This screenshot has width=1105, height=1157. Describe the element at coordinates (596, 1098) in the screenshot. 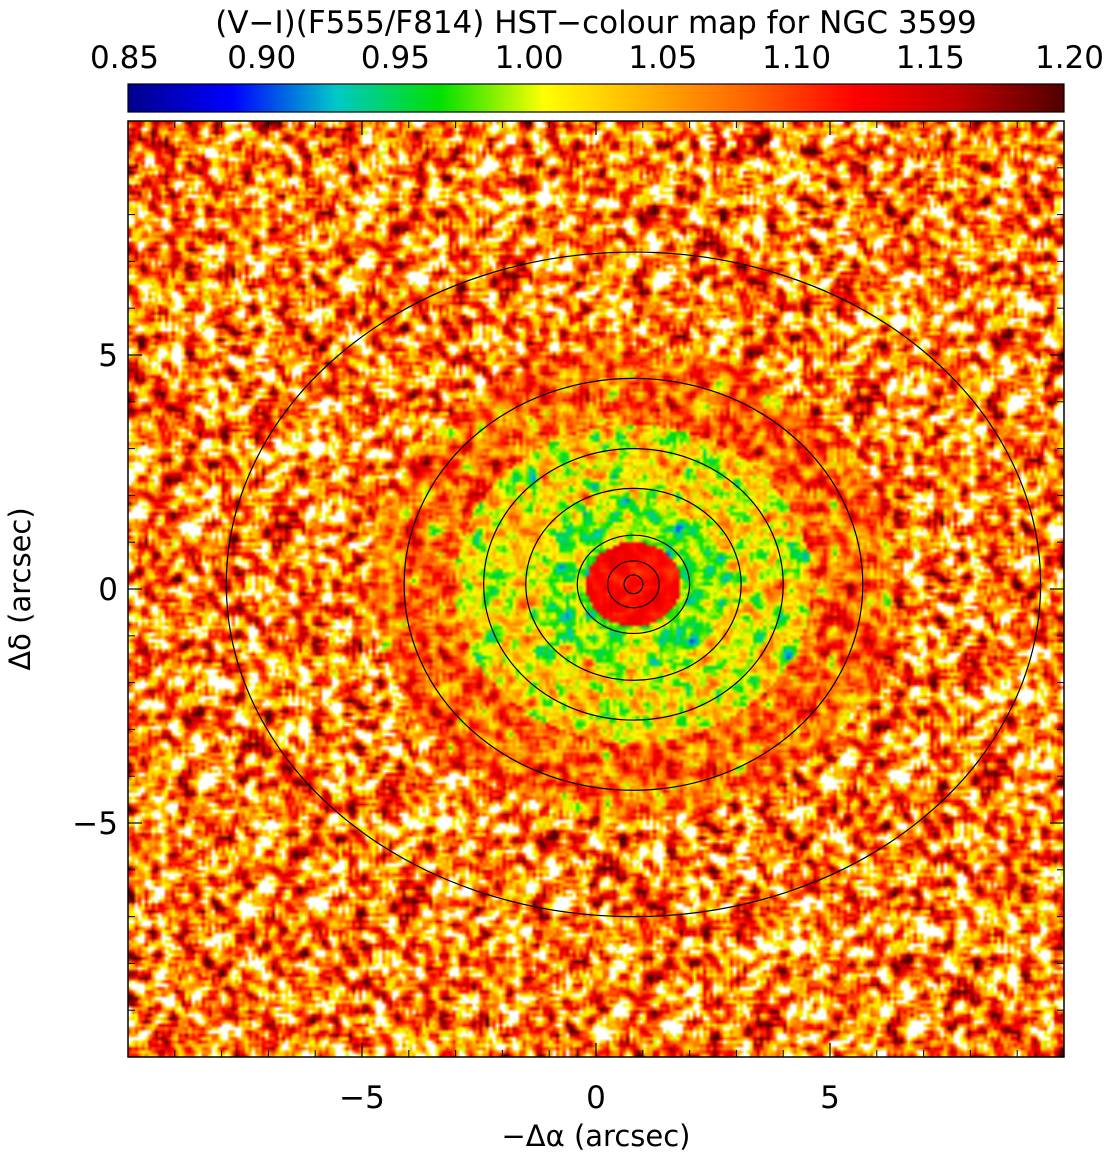

I see `x-tick-label: 0` at that location.